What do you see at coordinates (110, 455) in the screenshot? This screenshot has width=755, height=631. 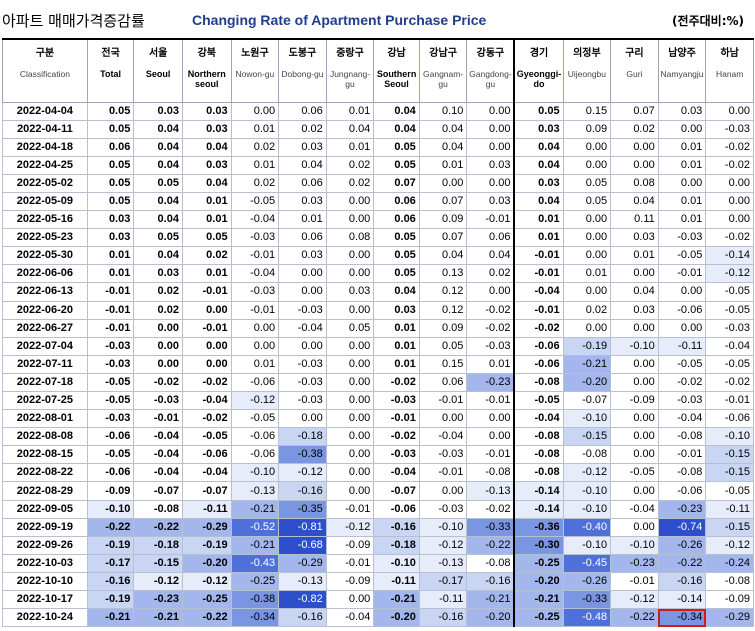 I see `heatmap-cell: -0.05` at bounding box center [110, 455].